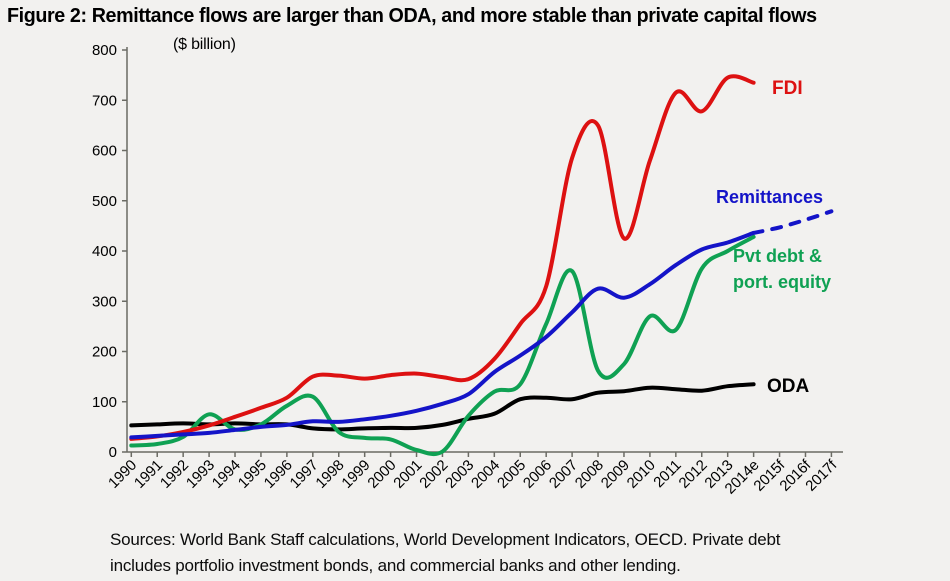 The width and height of the screenshot is (950, 581). What do you see at coordinates (200, 474) in the screenshot?
I see `x-tick-label: 1993` at bounding box center [200, 474].